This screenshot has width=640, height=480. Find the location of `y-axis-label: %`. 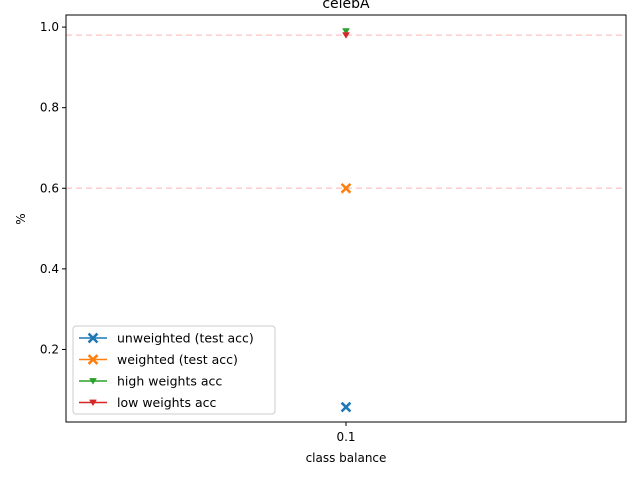

y-axis-label: % is located at coordinates (21, 218).